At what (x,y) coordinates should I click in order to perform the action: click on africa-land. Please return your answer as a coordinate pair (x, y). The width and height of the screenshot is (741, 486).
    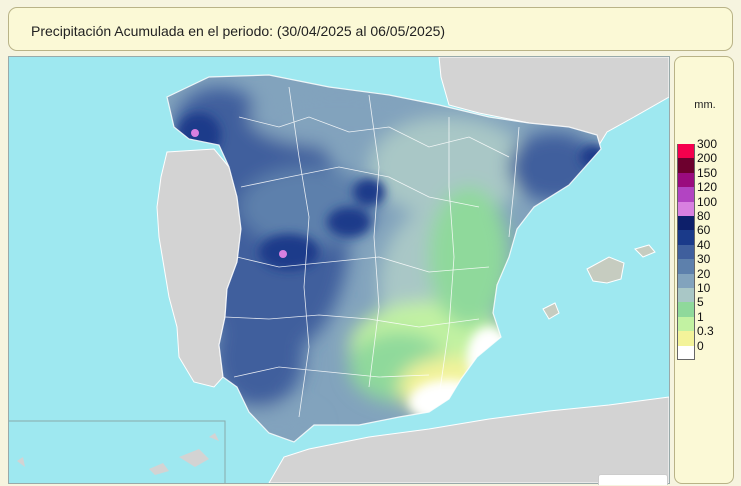
    Looking at the image, I should click on (468, 439).